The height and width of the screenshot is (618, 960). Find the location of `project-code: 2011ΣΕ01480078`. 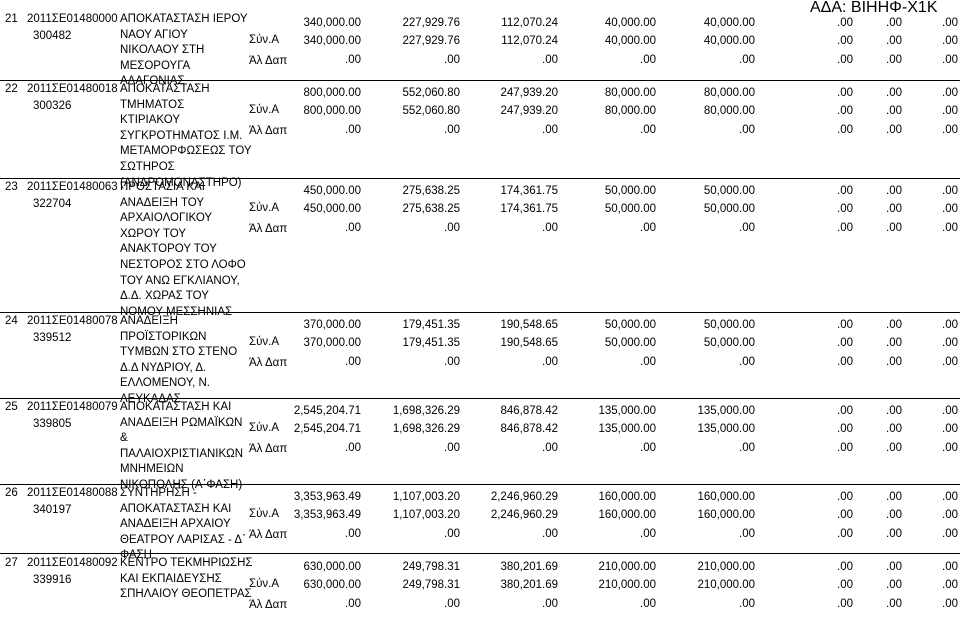

project-code: 2011ΣΕ01480078 is located at coordinates (72, 321).